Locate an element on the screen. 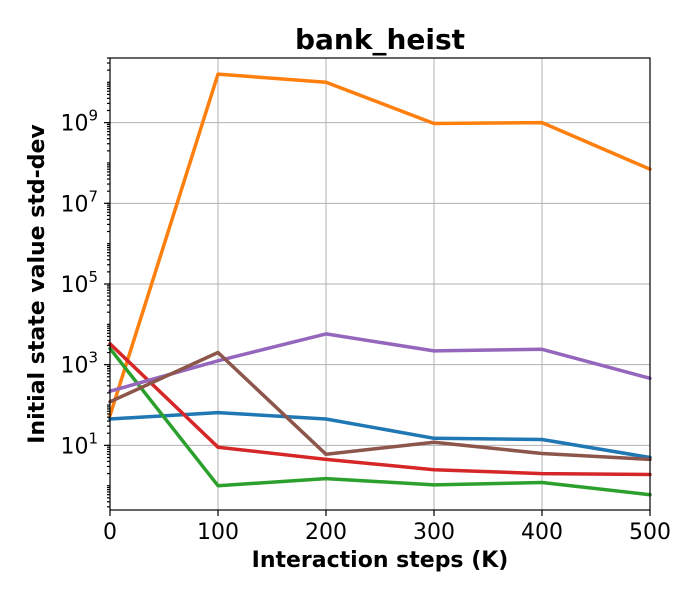 This screenshot has width=700, height=600. x-tick-label: 200 is located at coordinates (326, 532).